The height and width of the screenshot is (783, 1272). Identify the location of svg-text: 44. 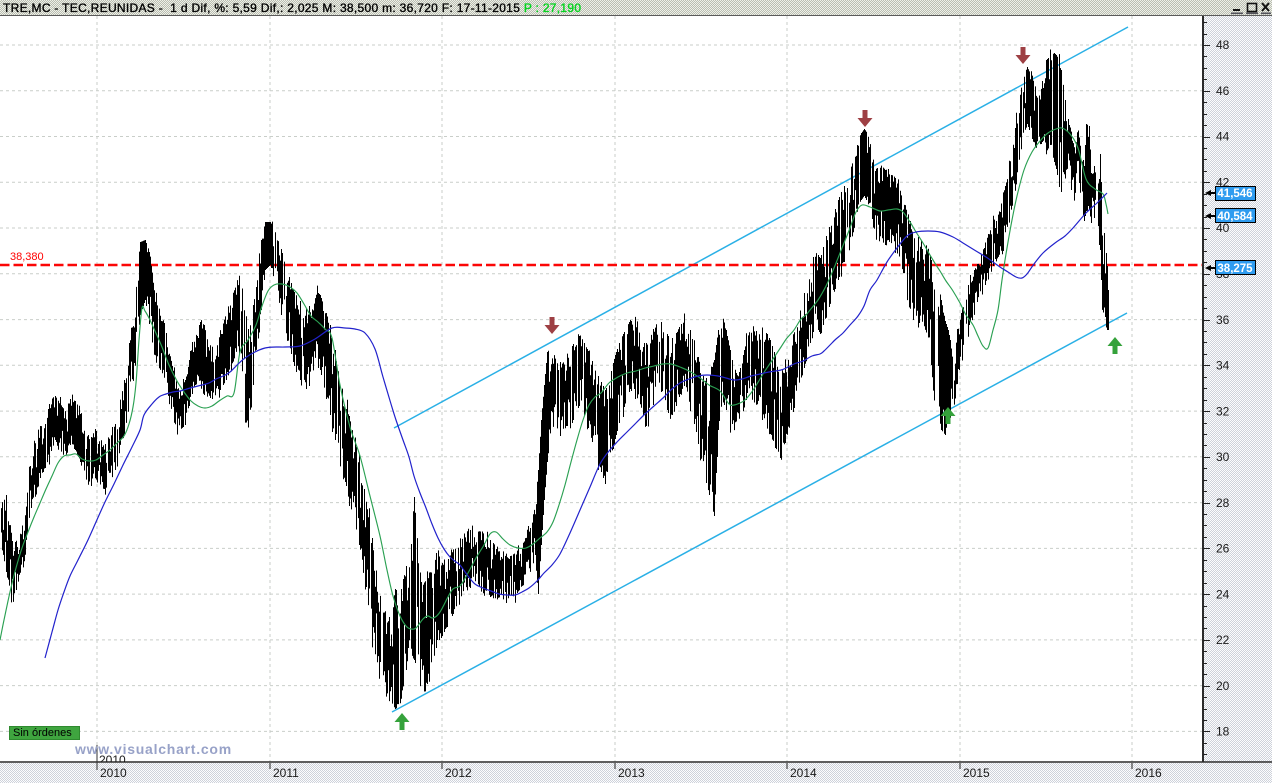
(1223, 137).